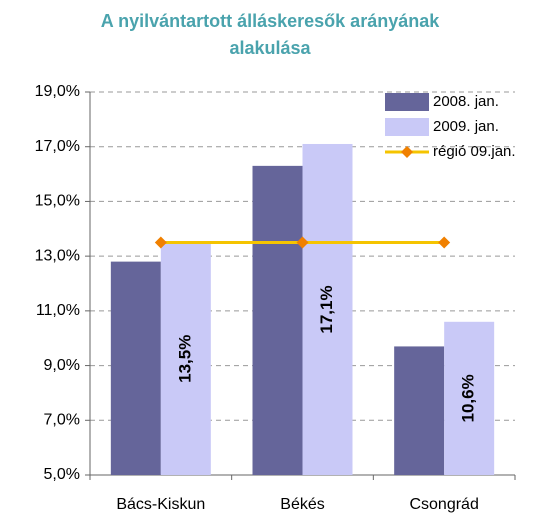  I want to click on y-tick-label: 11,0%, so click(58, 310).